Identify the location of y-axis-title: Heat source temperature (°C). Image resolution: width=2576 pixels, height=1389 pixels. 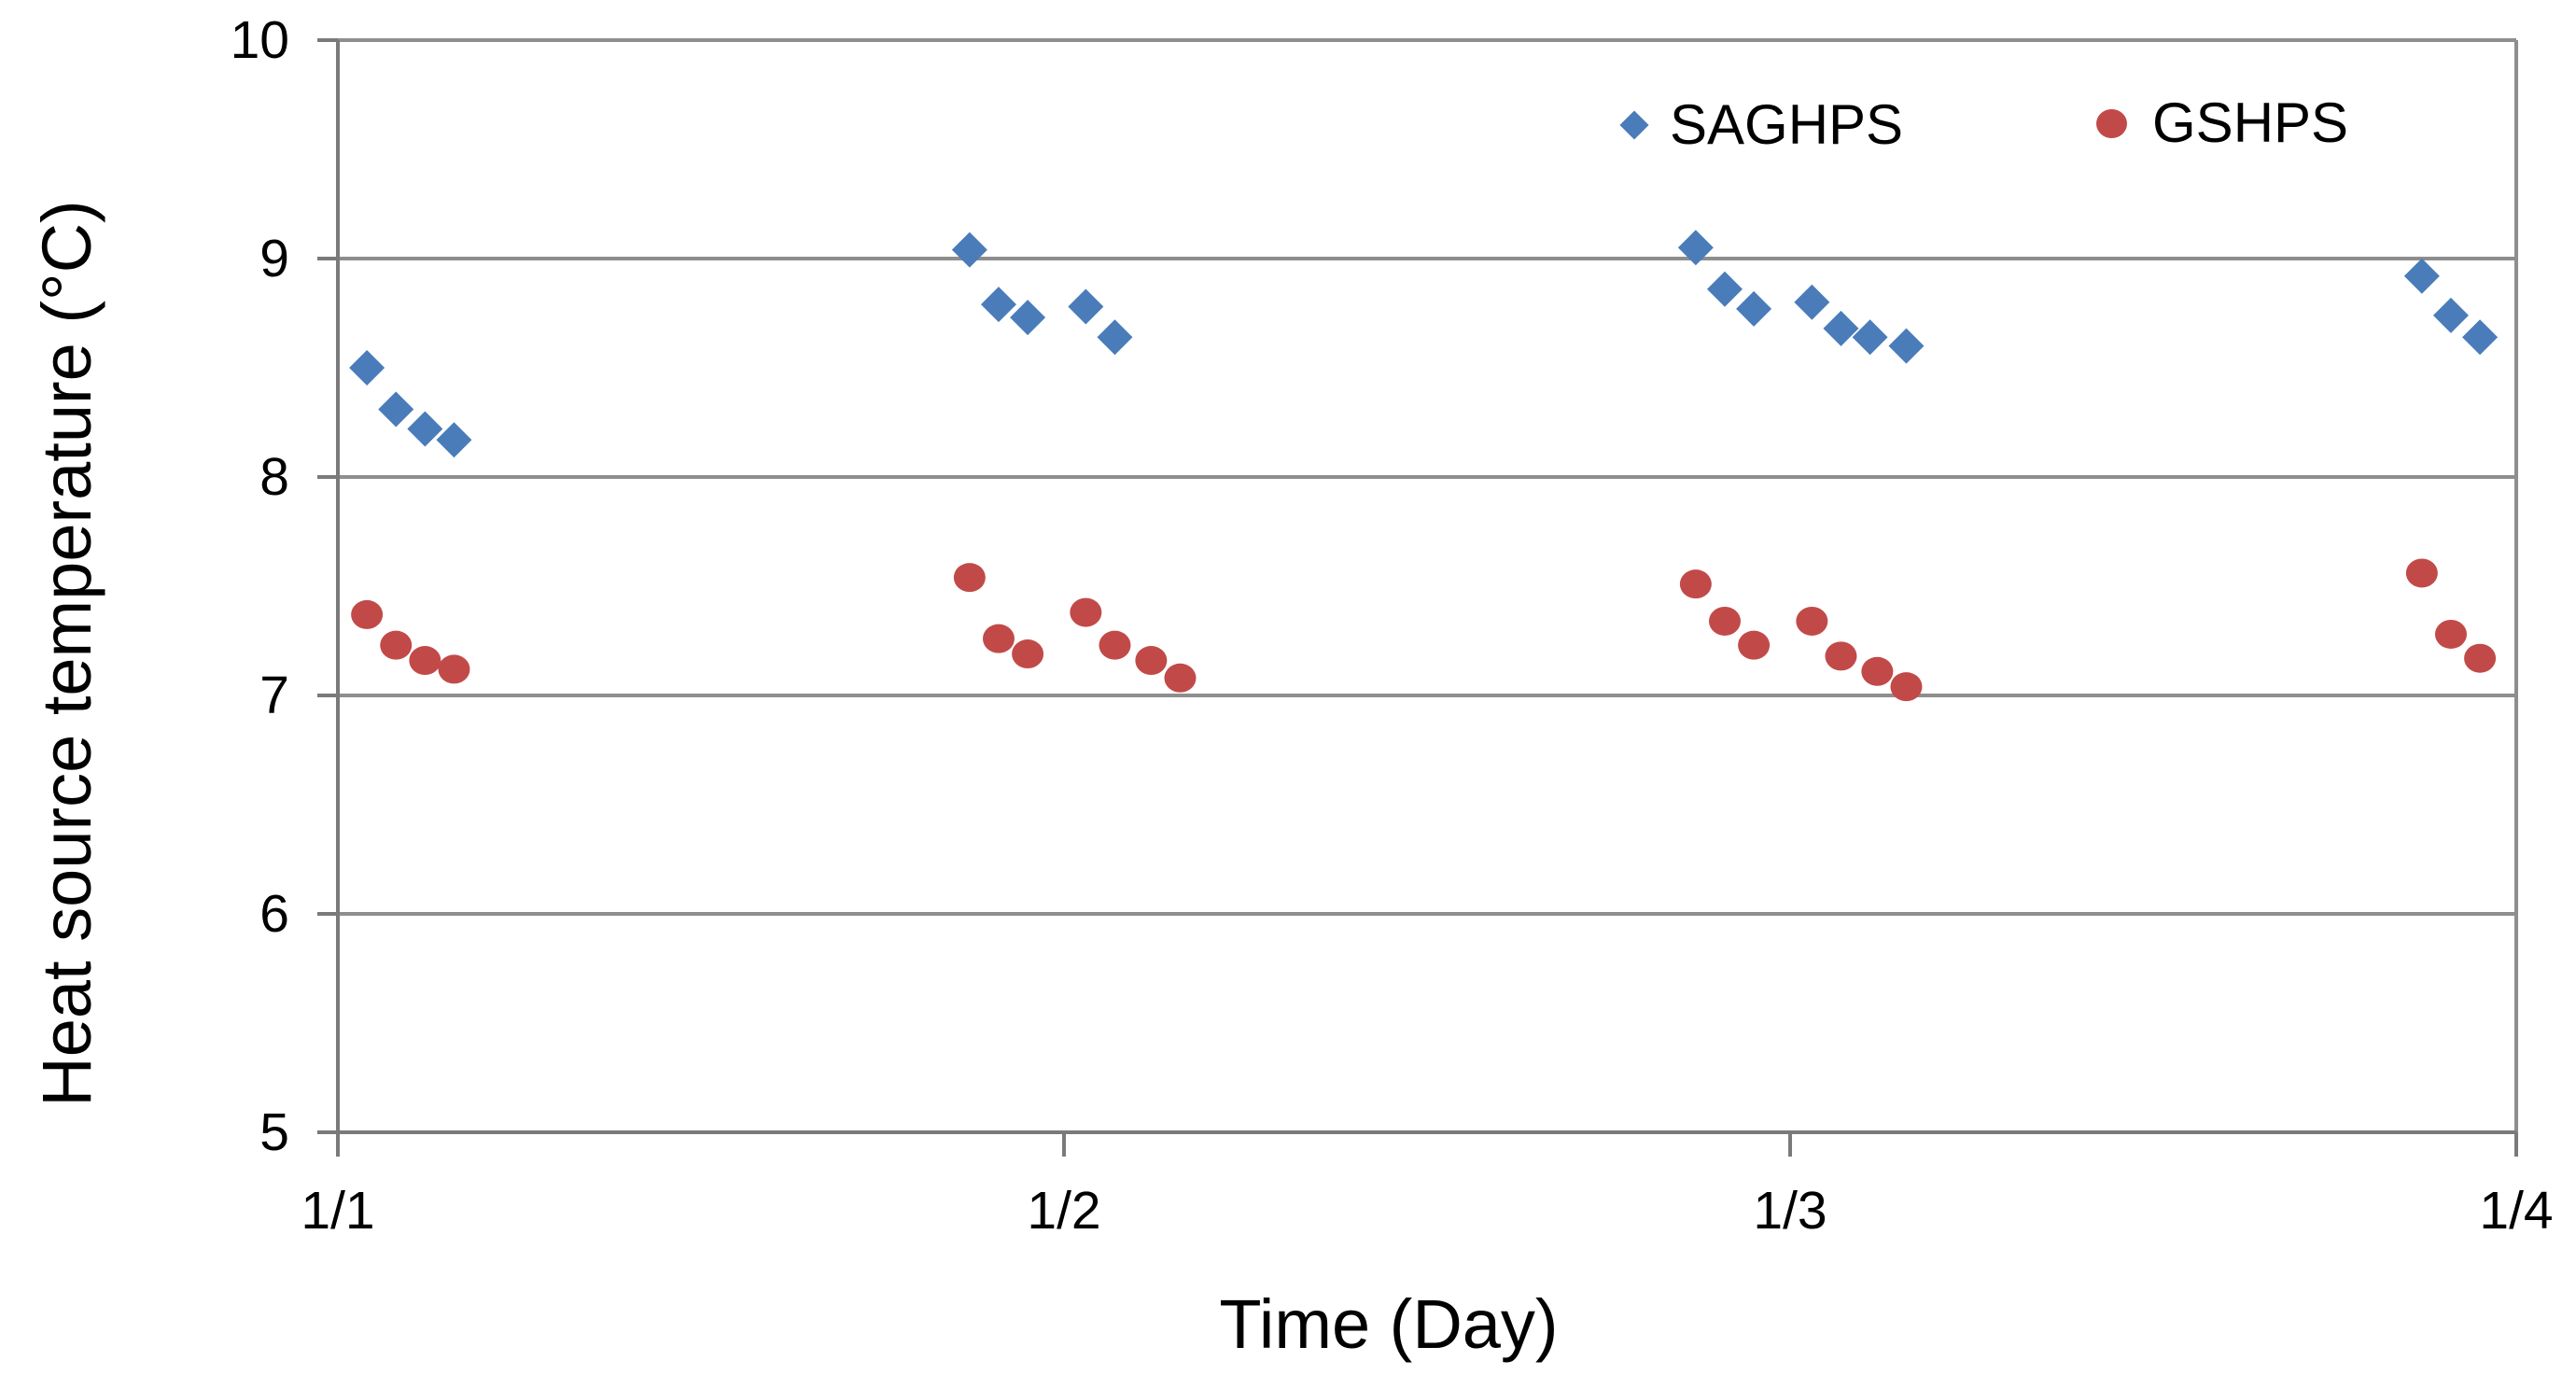
(66, 653).